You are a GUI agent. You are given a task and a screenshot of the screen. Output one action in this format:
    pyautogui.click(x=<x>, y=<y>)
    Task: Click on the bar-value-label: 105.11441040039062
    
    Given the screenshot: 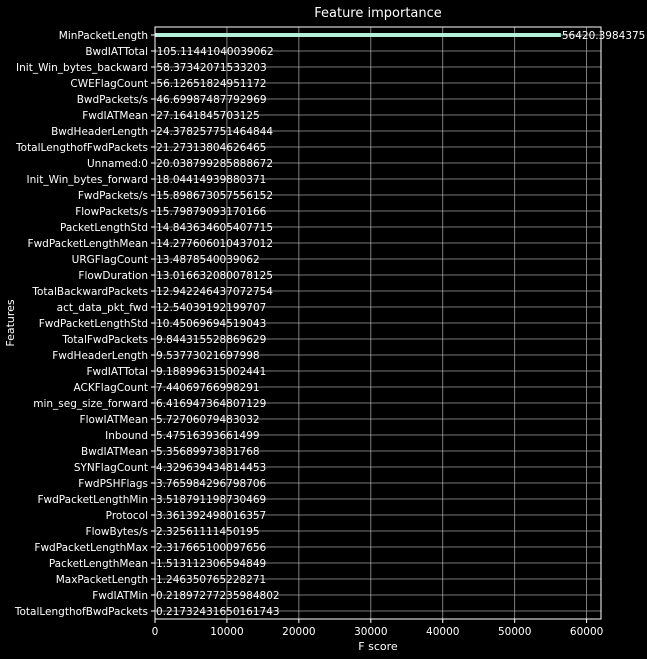 What is the action you would take?
    pyautogui.click(x=215, y=52)
    